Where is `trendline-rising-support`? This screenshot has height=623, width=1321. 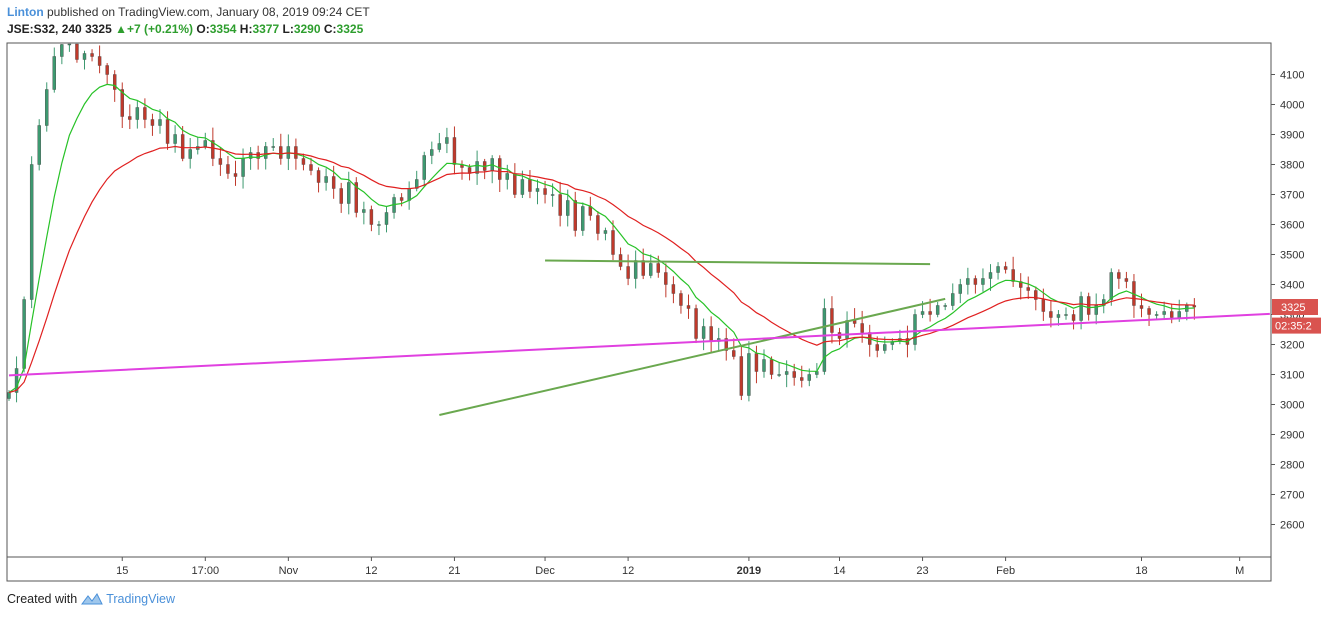
trendline-rising-support is located at coordinates (692, 356).